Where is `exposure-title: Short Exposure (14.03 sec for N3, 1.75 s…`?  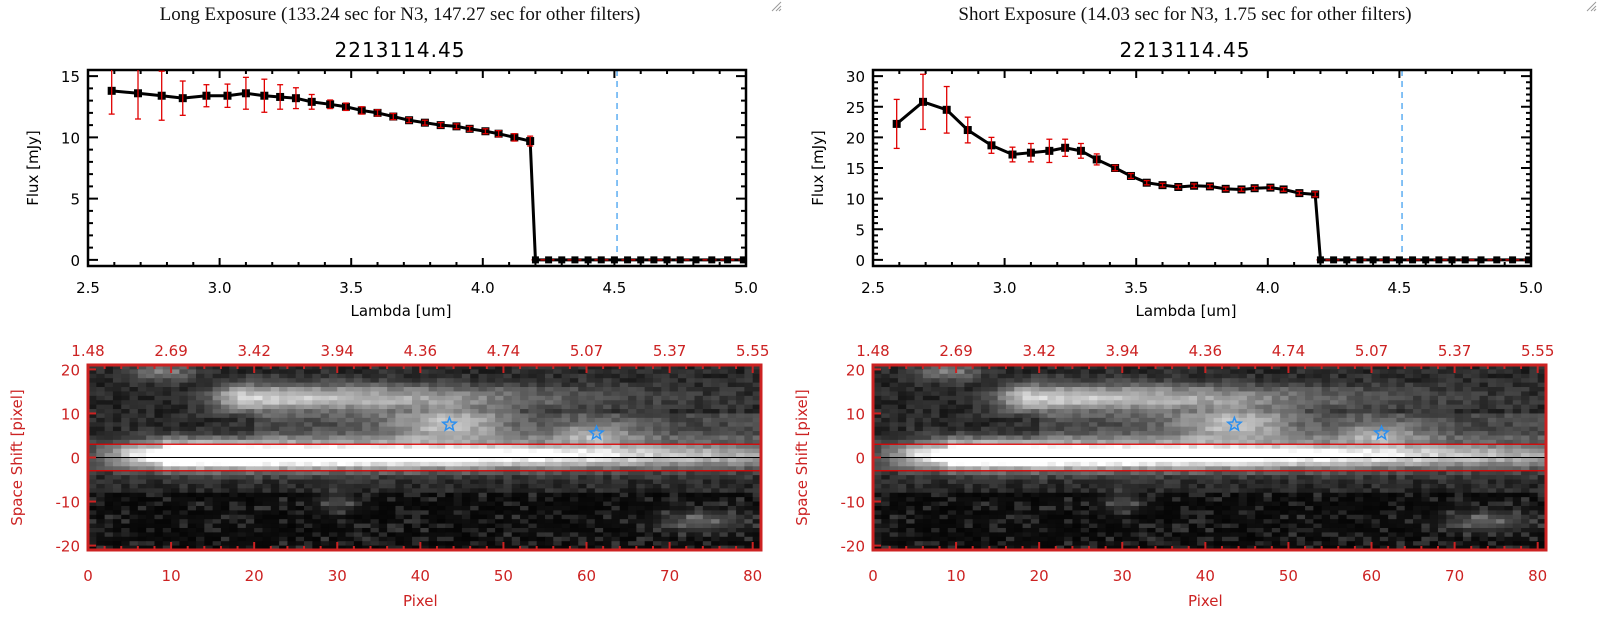 exposure-title: Short Exposure (14.03 sec for N3, 1.75 s… is located at coordinates (1185, 14).